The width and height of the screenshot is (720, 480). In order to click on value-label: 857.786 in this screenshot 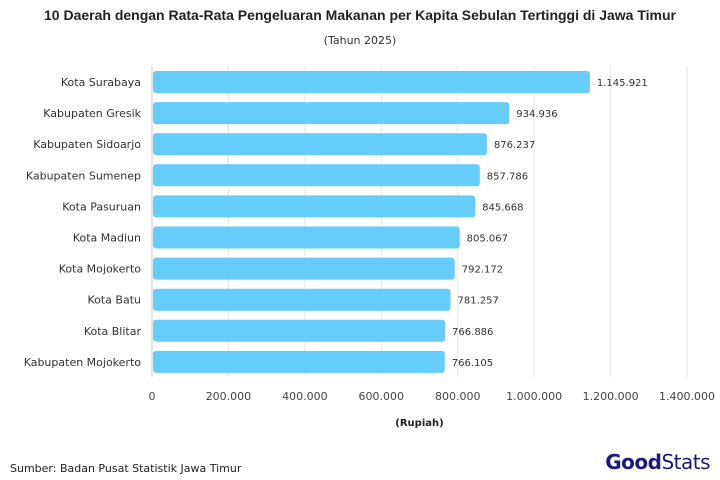, I will do `click(507, 176)`.